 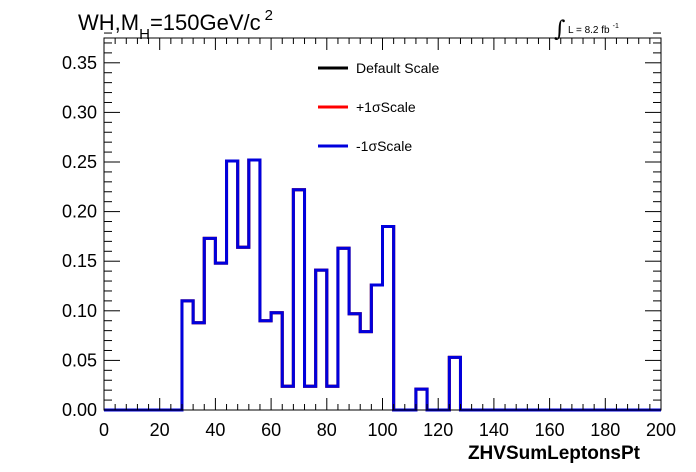 What do you see at coordinates (605, 430) in the screenshot?
I see `x-tick-label: 180` at bounding box center [605, 430].